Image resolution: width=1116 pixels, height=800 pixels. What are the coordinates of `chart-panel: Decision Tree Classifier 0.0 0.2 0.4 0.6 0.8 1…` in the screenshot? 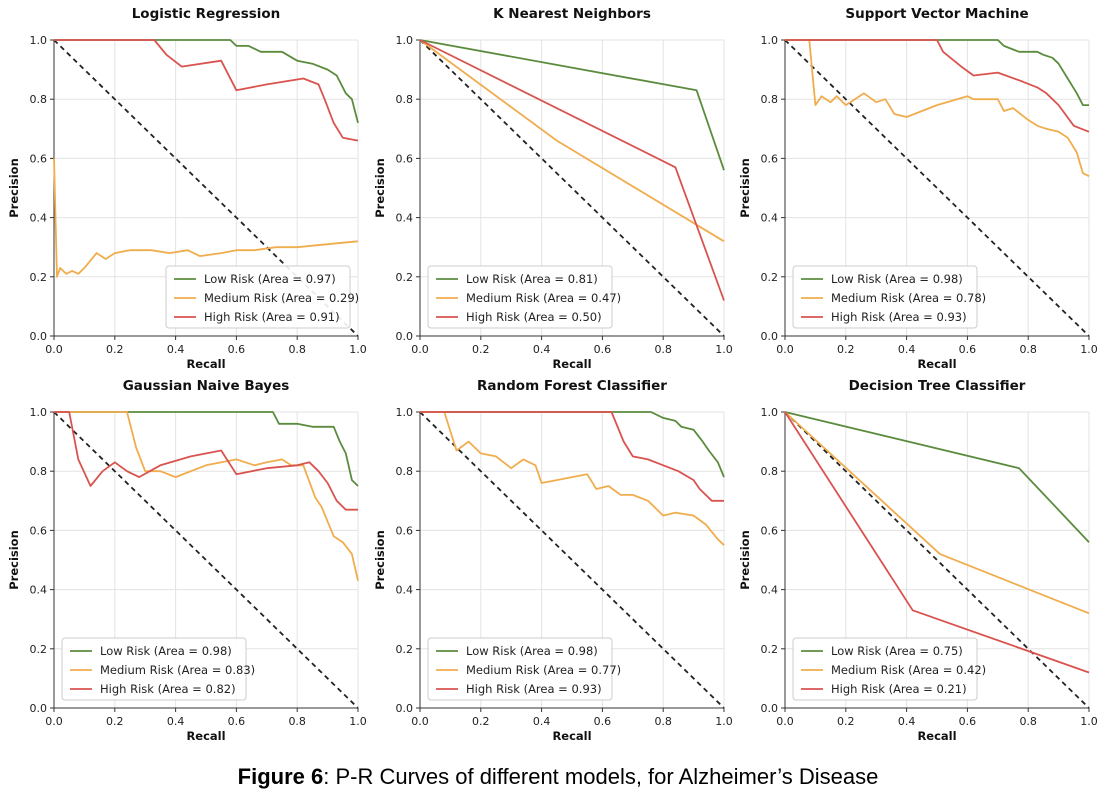 It's located at (918, 560).